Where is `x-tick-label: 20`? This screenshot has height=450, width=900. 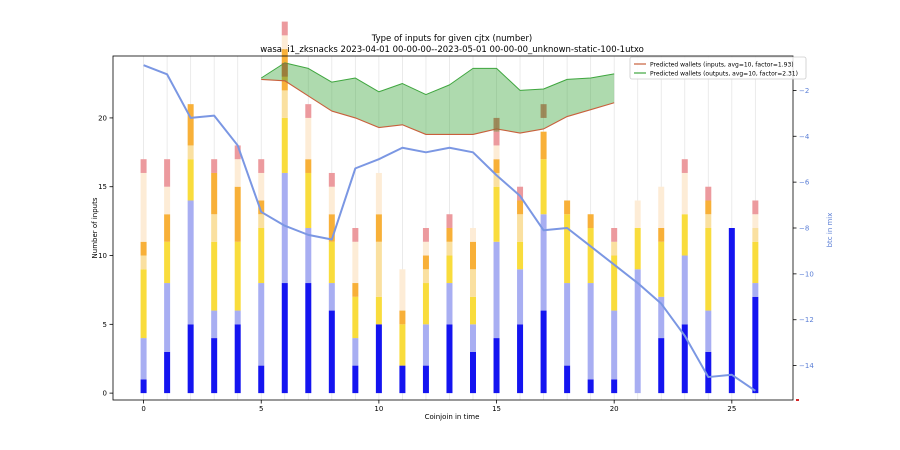
x-tick-label: 20 is located at coordinates (614, 409).